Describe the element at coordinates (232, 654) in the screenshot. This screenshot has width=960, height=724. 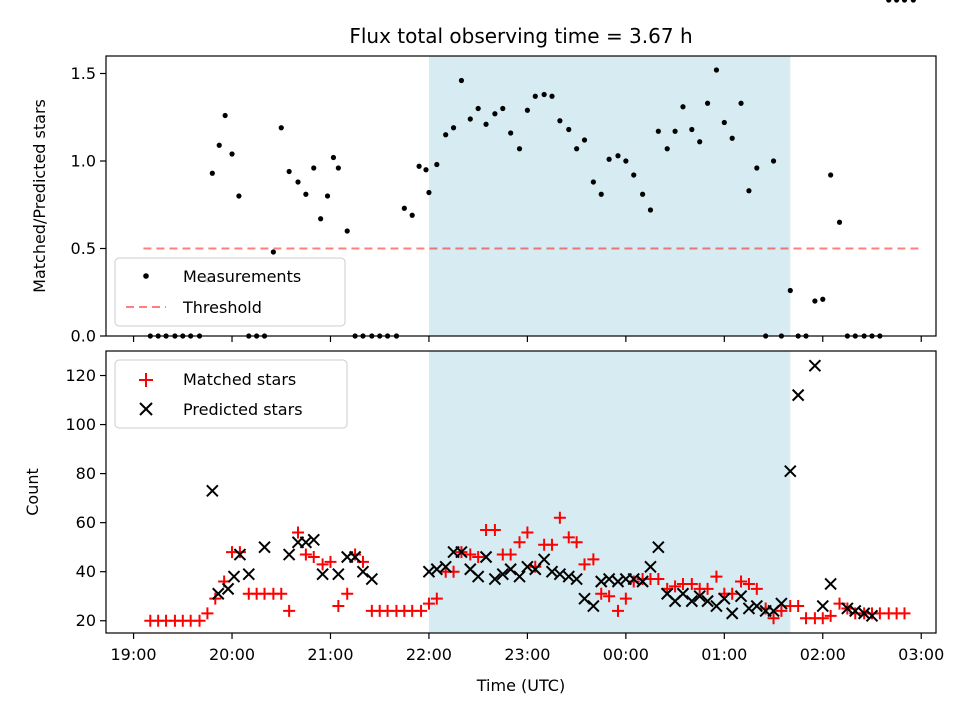
I see `x-tick-label: 20:00` at that location.